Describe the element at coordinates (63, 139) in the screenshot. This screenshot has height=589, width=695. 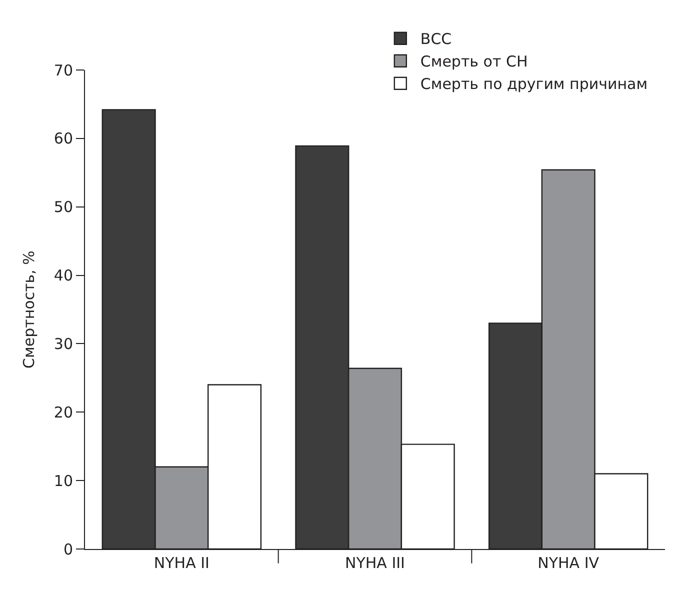
I see `y-tick-label: 60` at that location.